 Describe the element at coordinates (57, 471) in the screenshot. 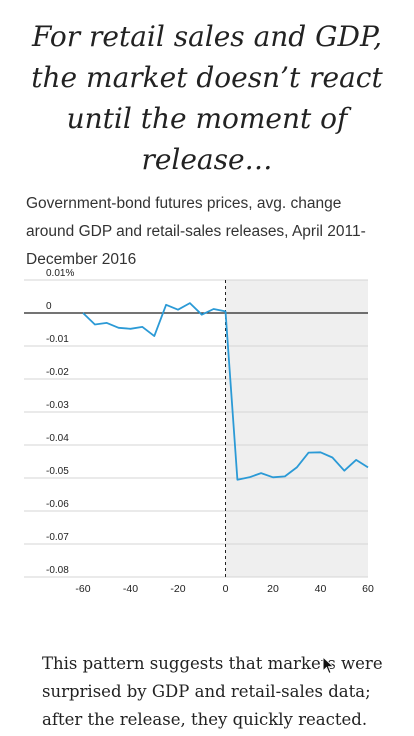

I see `y-tick-label: -0.05` at that location.